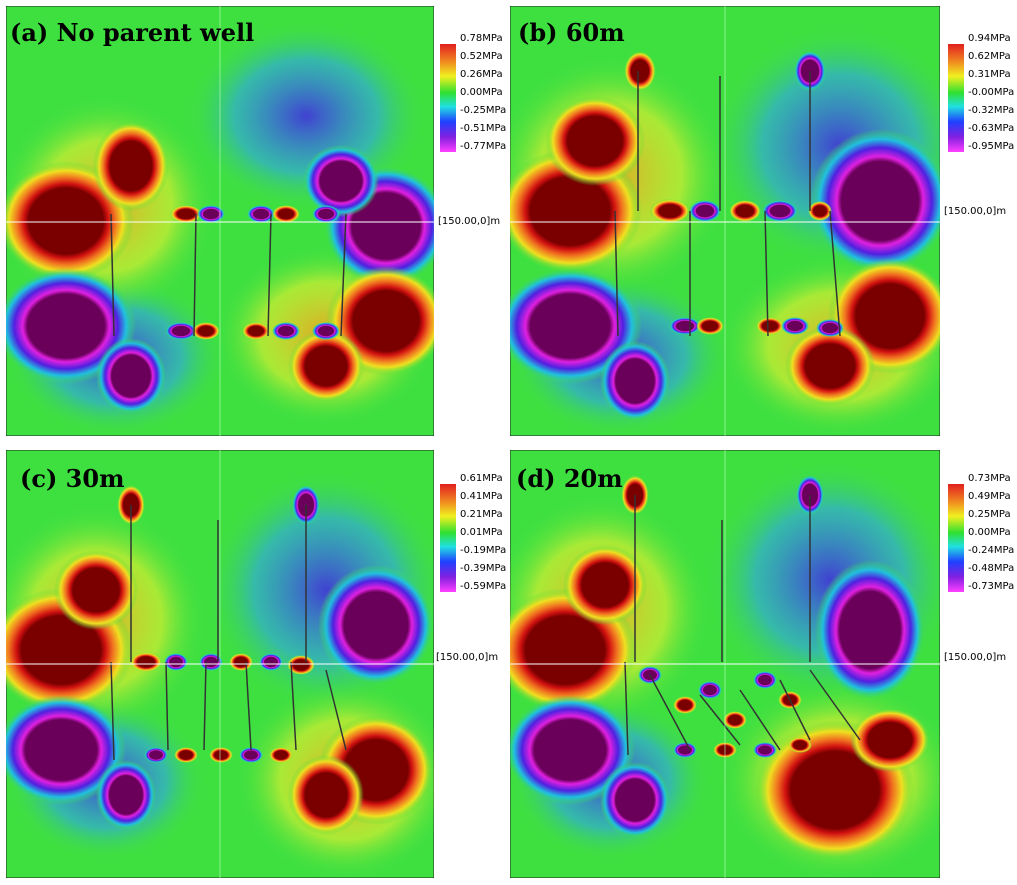  What do you see at coordinates (989, 478) in the screenshot?
I see `legend-d-tick: 0.73MPa` at bounding box center [989, 478].